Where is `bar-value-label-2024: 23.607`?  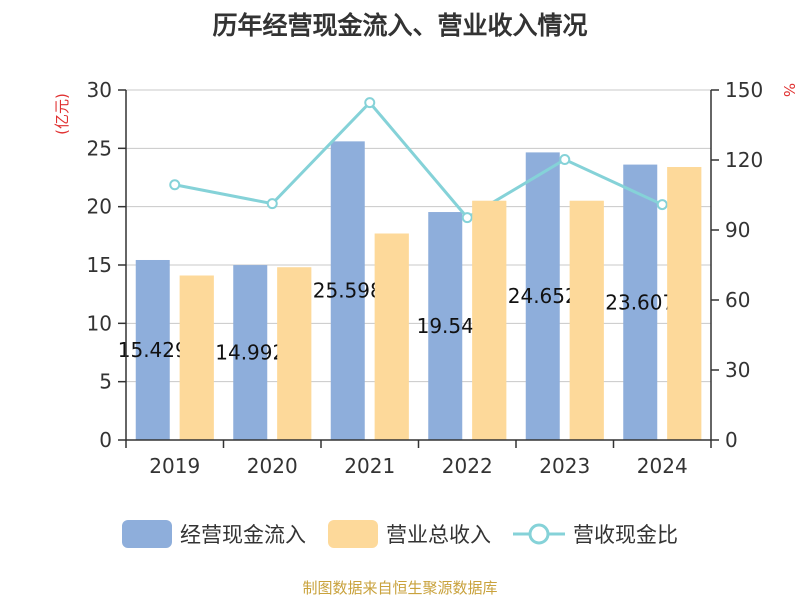 bar-value-label-2024: 23.607 is located at coordinates (640, 302).